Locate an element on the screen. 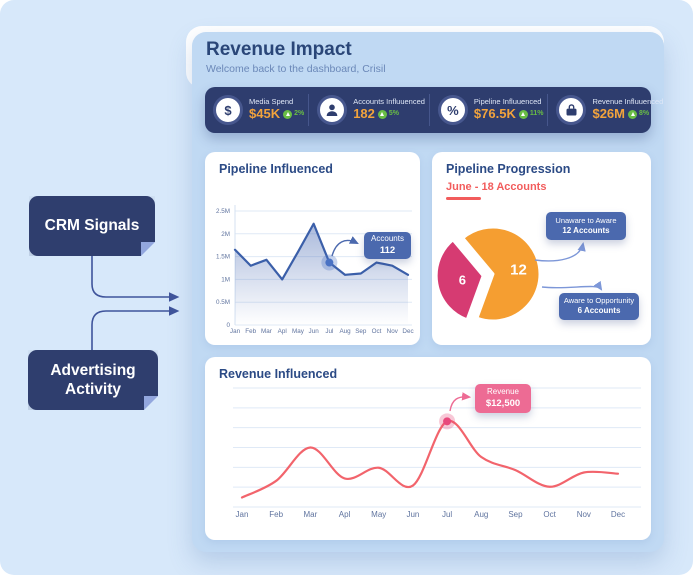 The height and width of the screenshot is (575, 693). crm-flow-arrow is located at coordinates (135, 279).